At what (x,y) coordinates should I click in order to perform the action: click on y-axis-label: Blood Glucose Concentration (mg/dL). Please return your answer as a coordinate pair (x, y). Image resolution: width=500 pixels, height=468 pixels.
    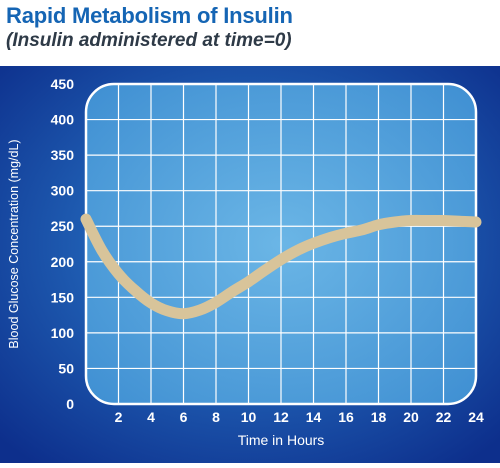
    Looking at the image, I should click on (14, 243).